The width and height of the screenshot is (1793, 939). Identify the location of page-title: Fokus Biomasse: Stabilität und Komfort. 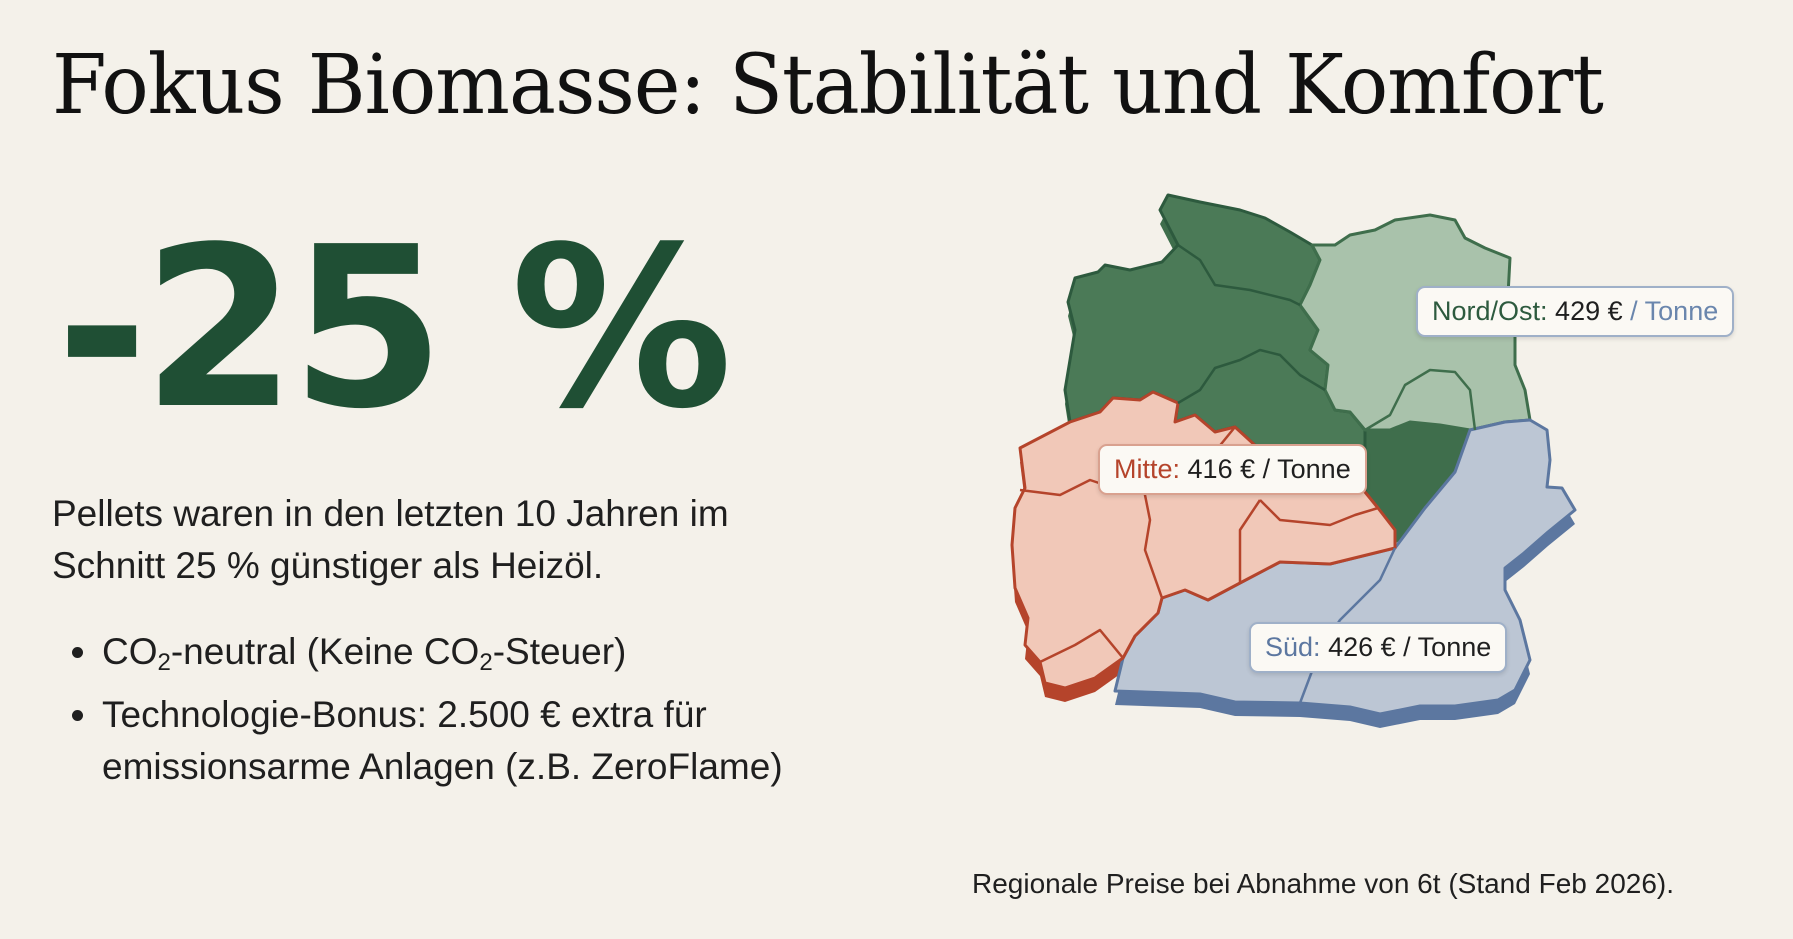
(828, 85).